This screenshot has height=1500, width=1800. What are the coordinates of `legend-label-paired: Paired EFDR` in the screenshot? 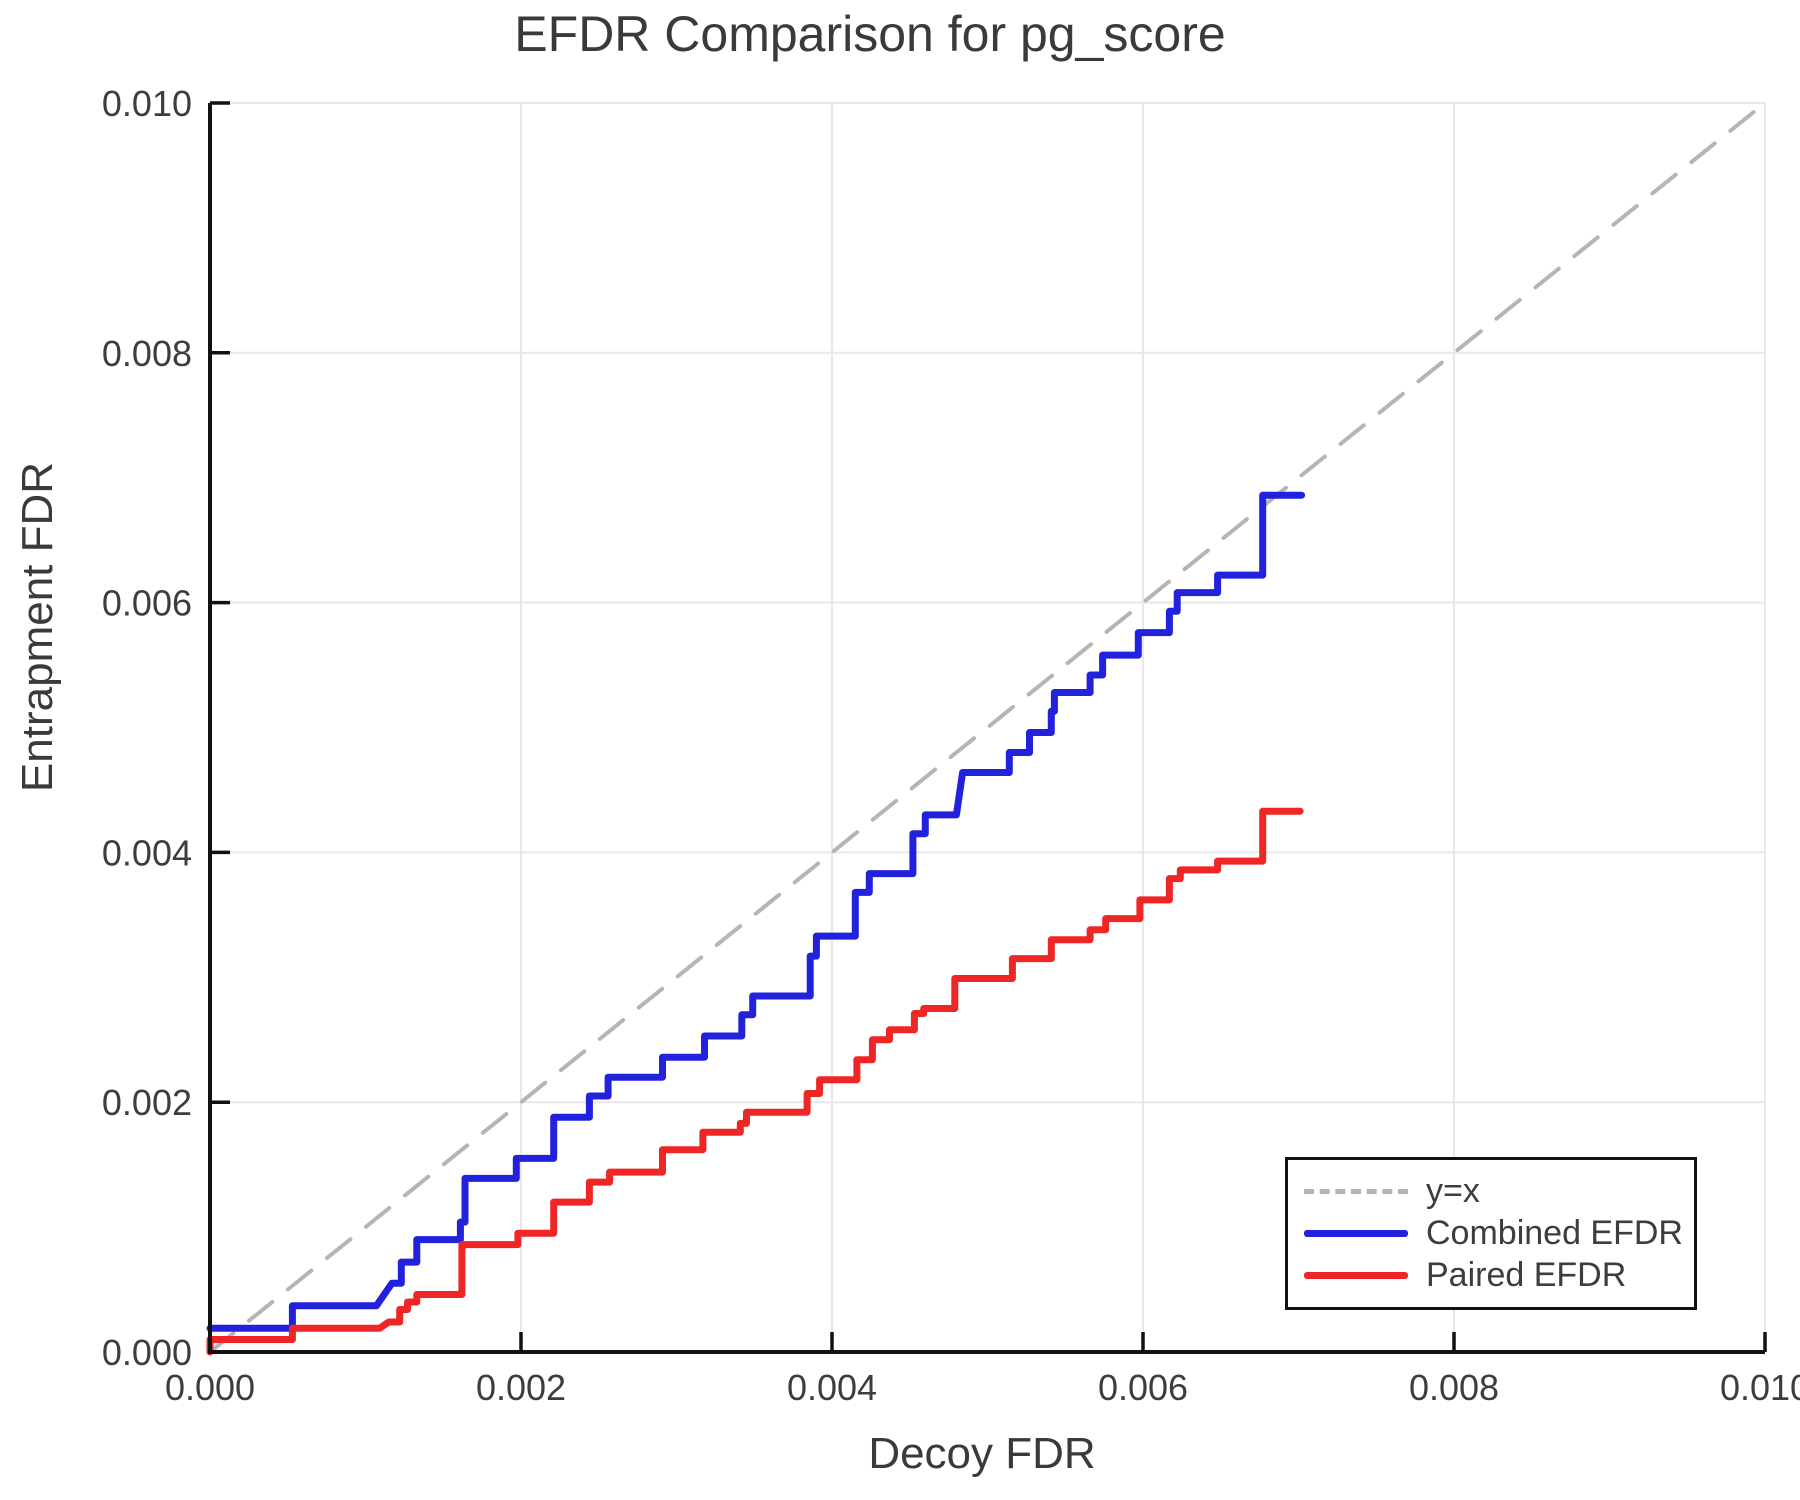 It's located at (1526, 1275).